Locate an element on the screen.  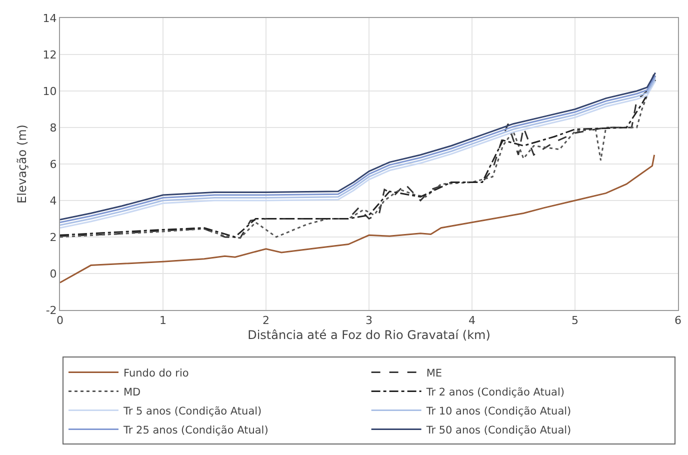
x-tick-label: 3 is located at coordinates (369, 321).